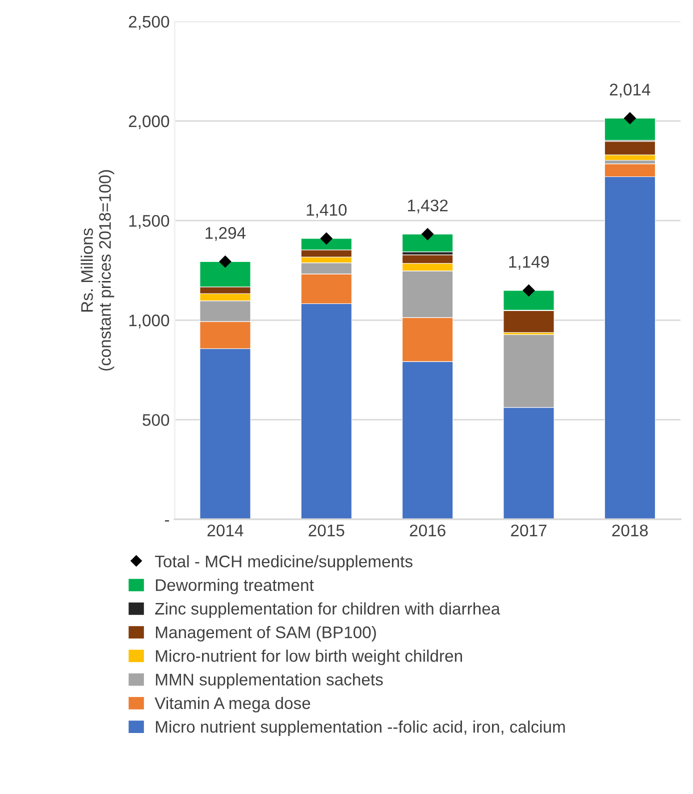 The width and height of the screenshot is (693, 794). Describe the element at coordinates (283, 563) in the screenshot. I see `legend-label: Total - MCH medicine/supplements` at that location.